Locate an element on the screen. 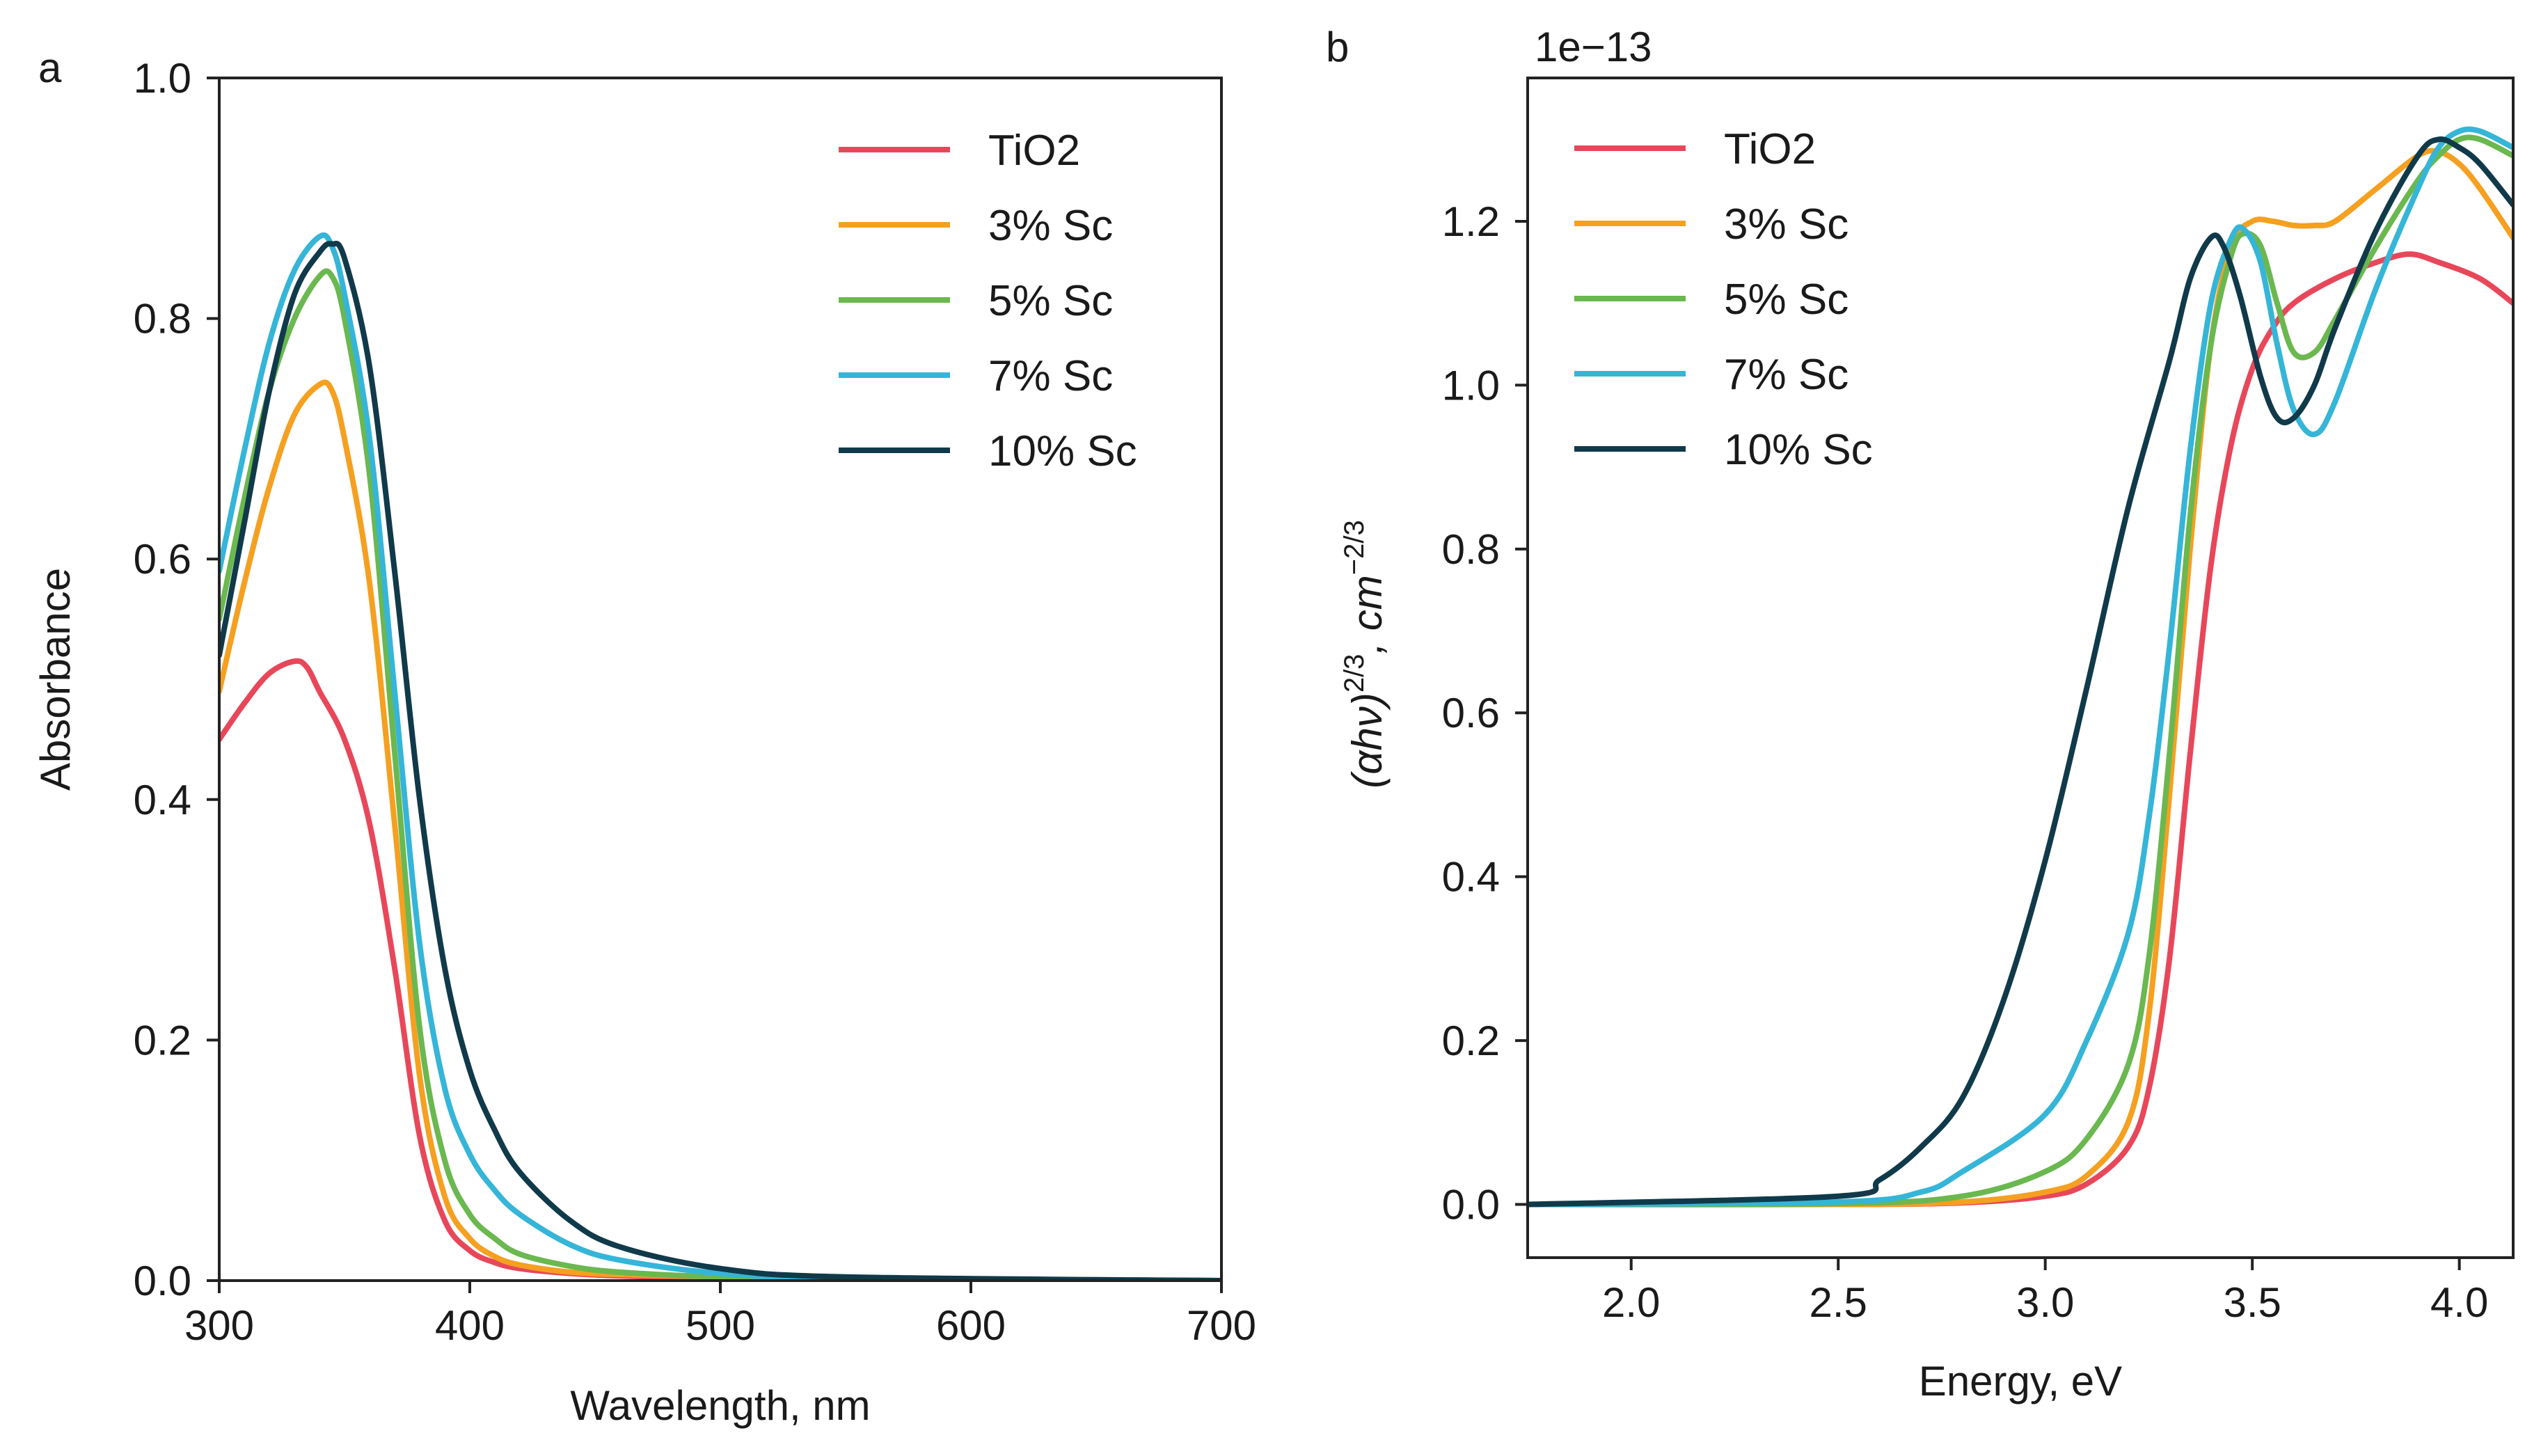  panel-a-legend-label-3-sc: 3% Sc is located at coordinates (1050, 226).